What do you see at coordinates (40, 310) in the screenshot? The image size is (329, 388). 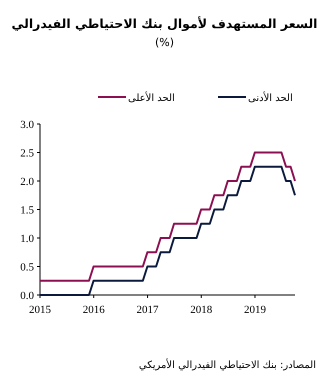 I see `x-tick-label: 2015` at bounding box center [40, 310].